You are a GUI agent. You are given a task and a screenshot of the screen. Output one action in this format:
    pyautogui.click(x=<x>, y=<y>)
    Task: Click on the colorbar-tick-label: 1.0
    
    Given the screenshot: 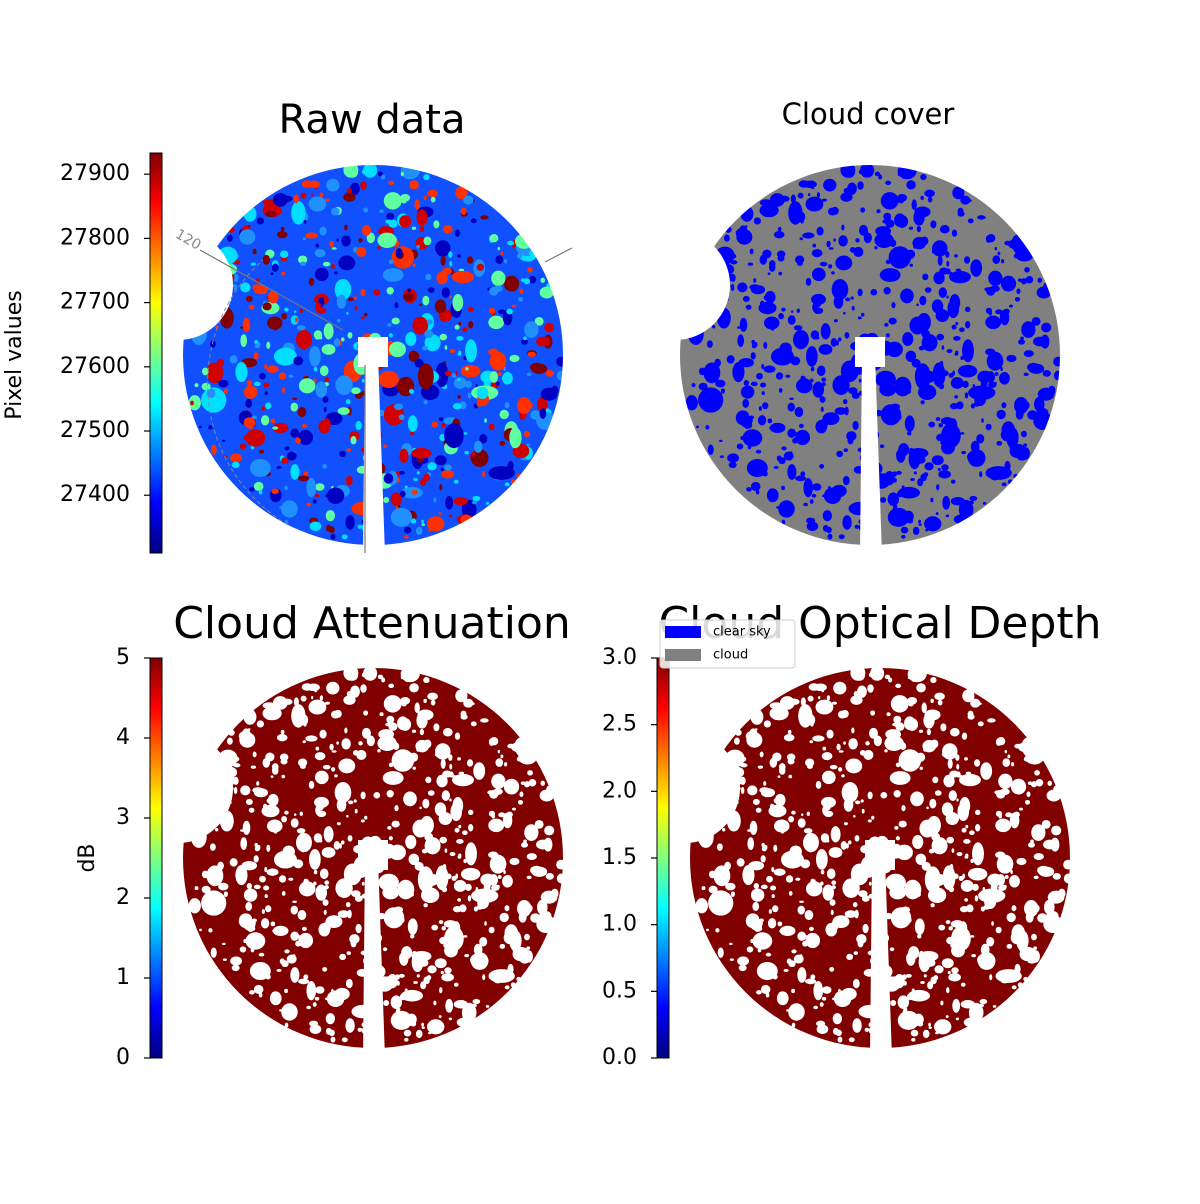 What is the action you would take?
    pyautogui.click(x=619, y=924)
    